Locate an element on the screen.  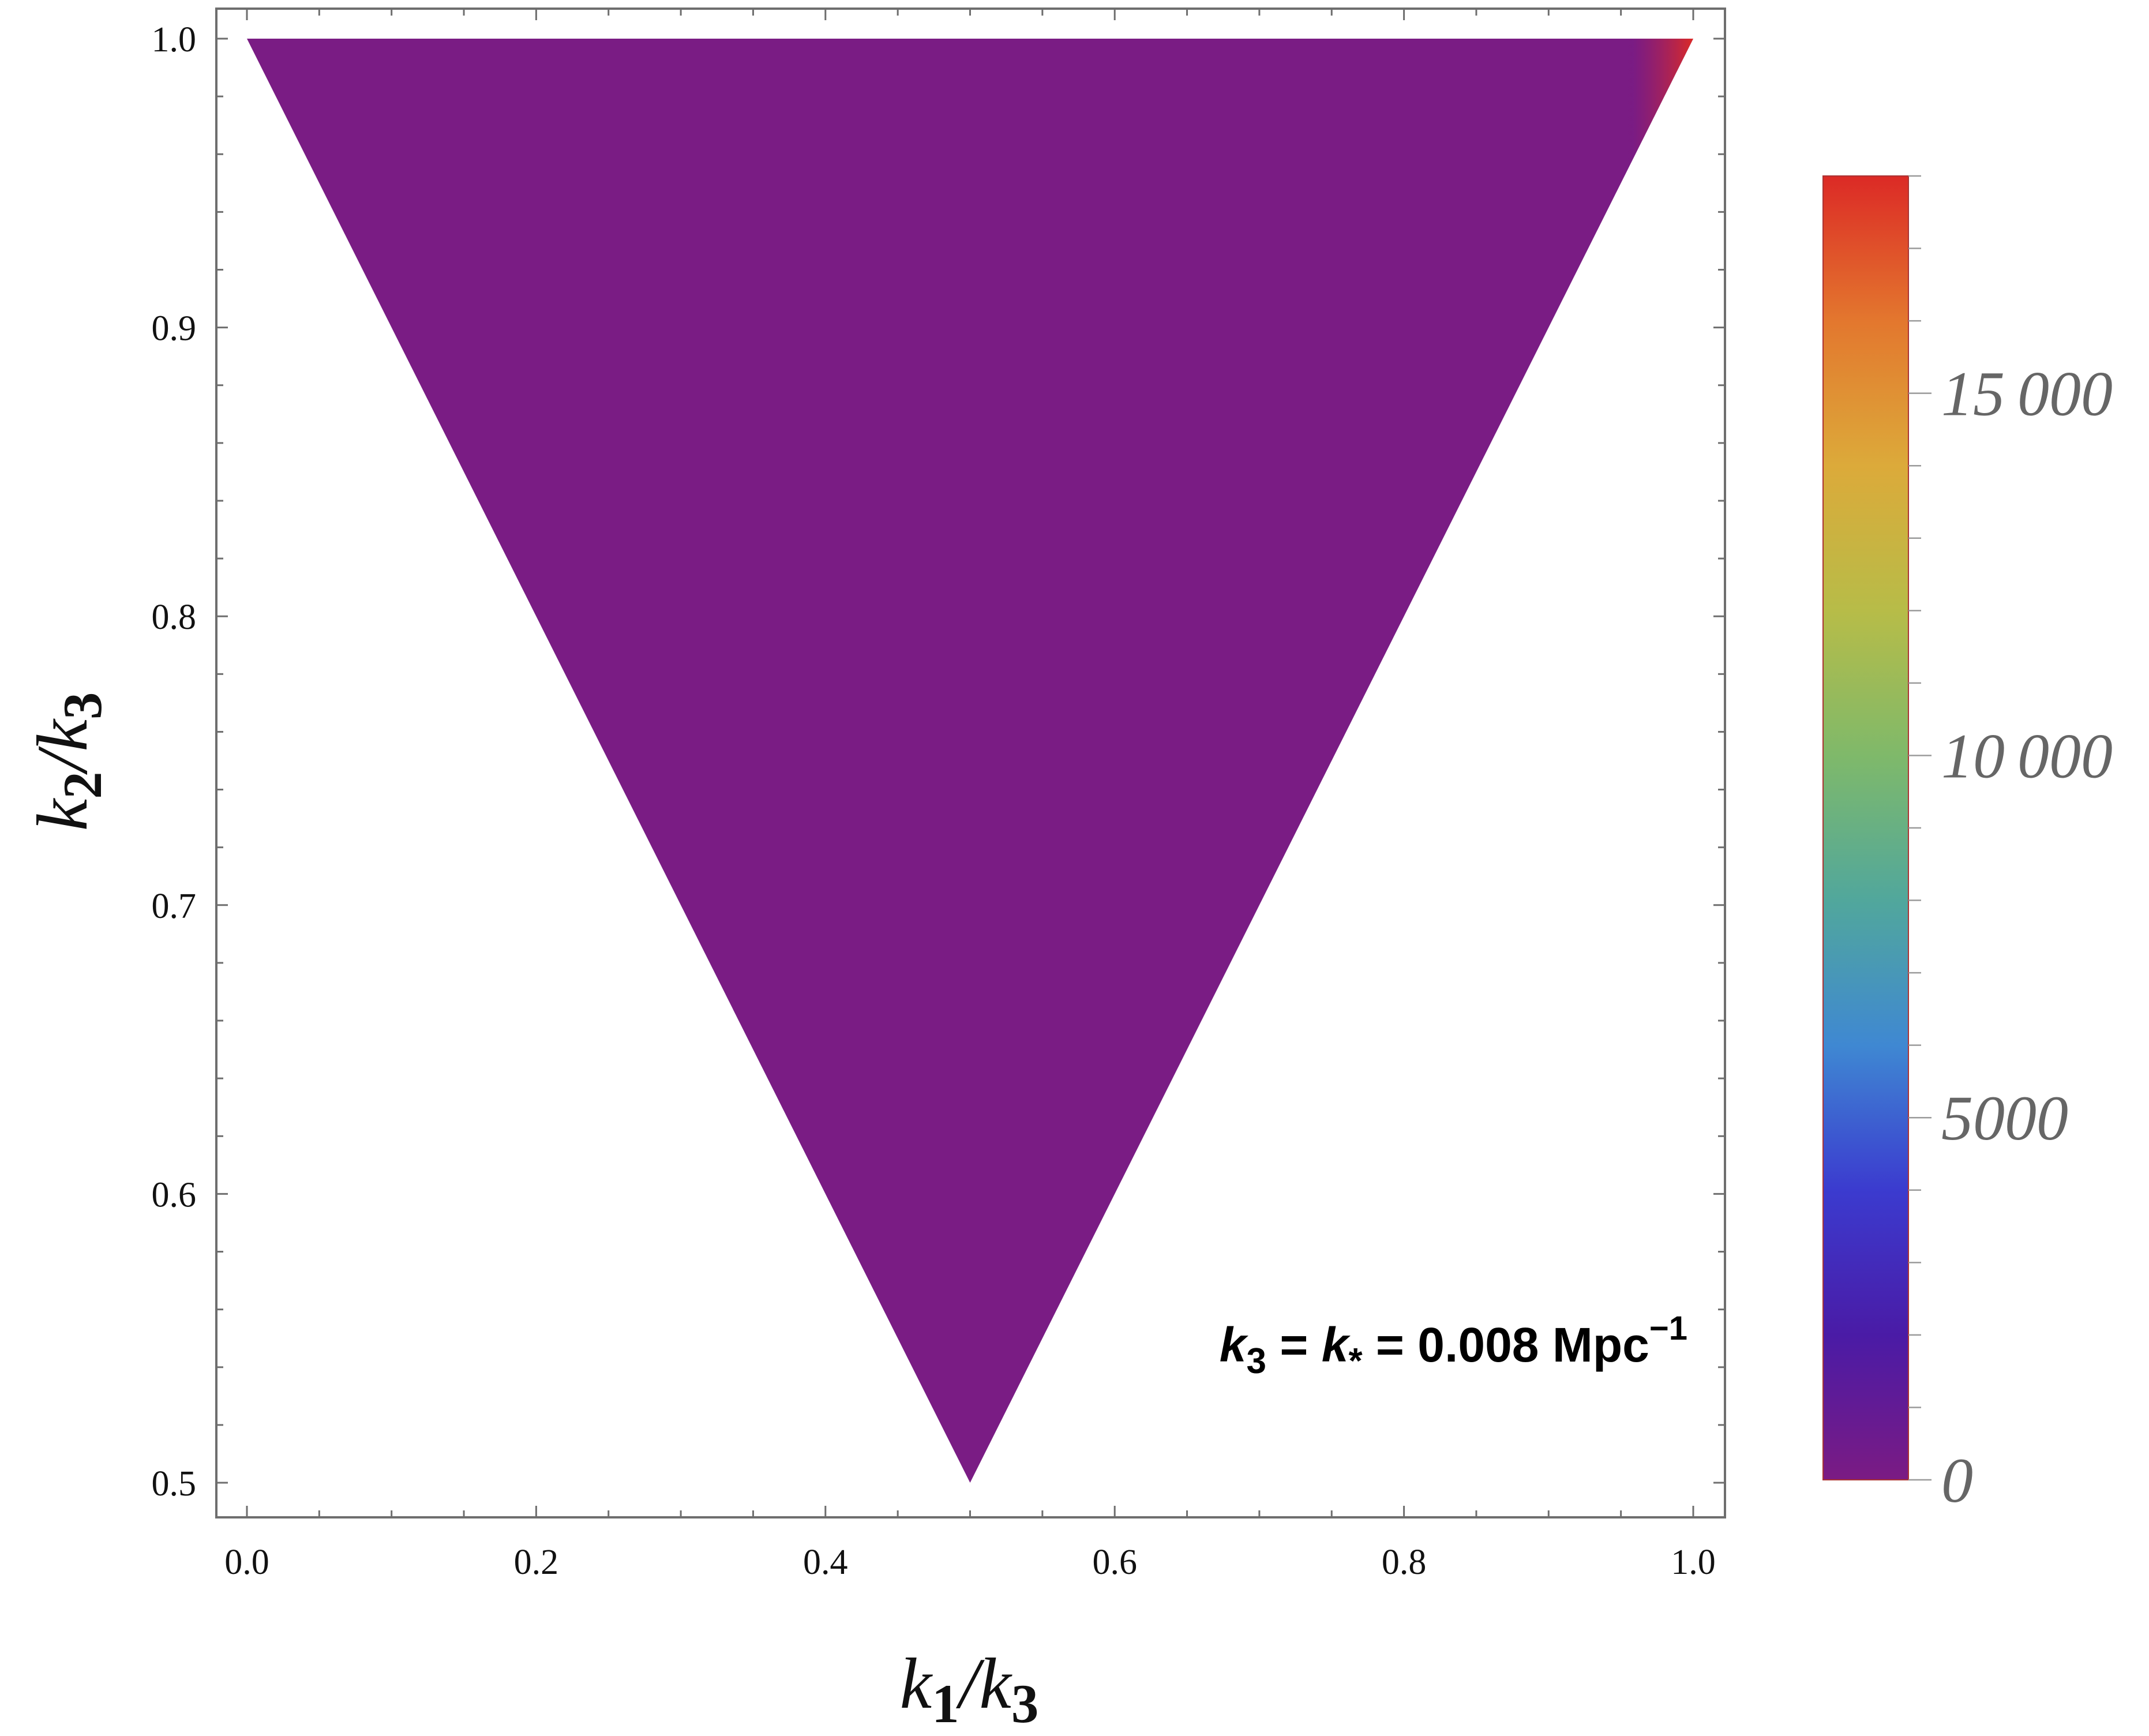
colorbar-tick-labels: 0 5000 10 000 15 000 is located at coordinates (2027, 938).